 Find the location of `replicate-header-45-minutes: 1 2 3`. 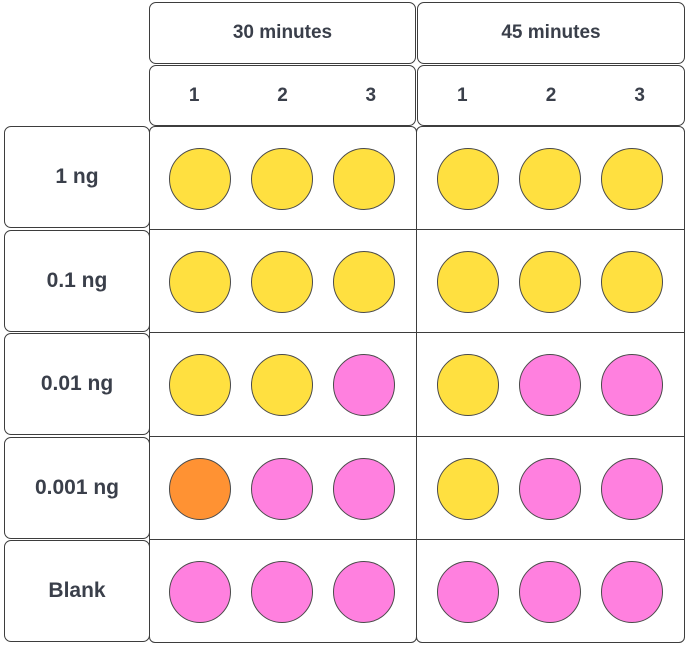

replicate-header-45-minutes: 1 2 3 is located at coordinates (551, 95).